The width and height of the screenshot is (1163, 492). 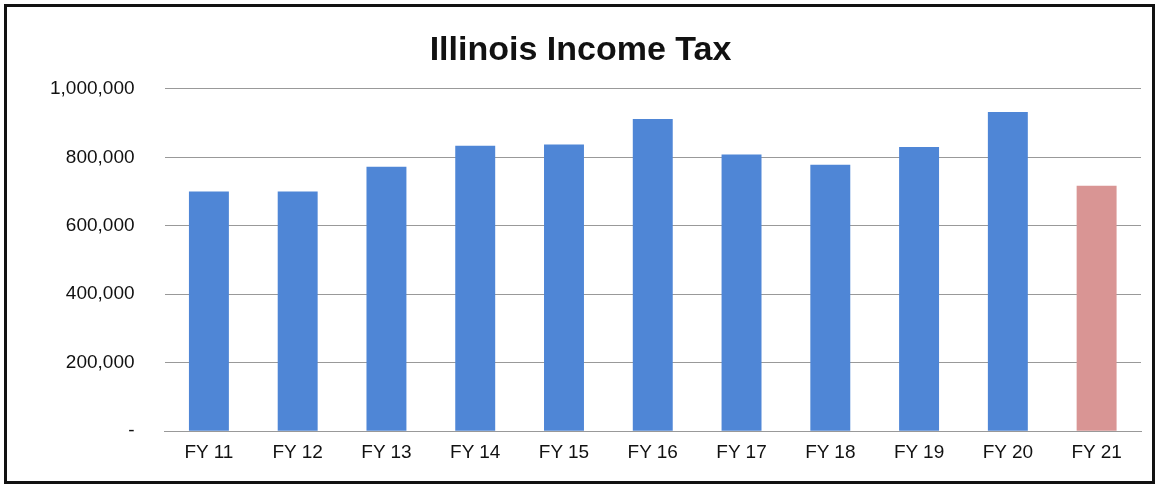 What do you see at coordinates (1008, 451) in the screenshot?
I see `x-tick-label: FY 20` at bounding box center [1008, 451].